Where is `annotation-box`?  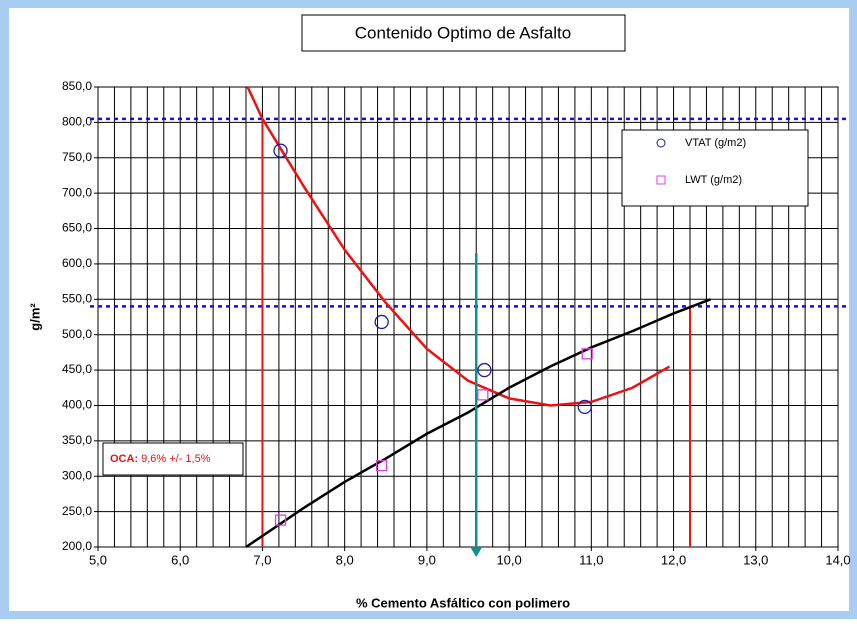
annotation-box is located at coordinates (173, 459).